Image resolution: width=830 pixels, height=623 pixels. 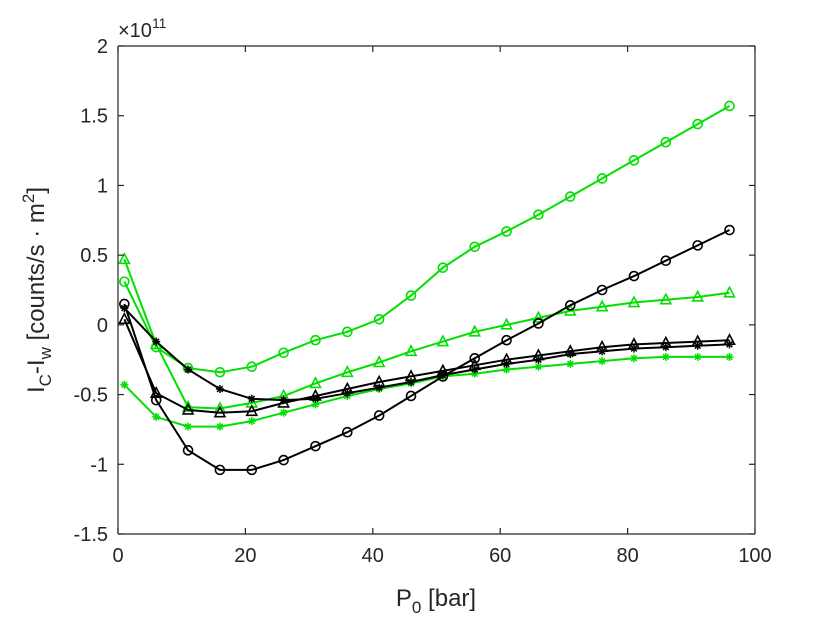 What do you see at coordinates (500, 556) in the screenshot?
I see `x-tick-label: 60` at bounding box center [500, 556].